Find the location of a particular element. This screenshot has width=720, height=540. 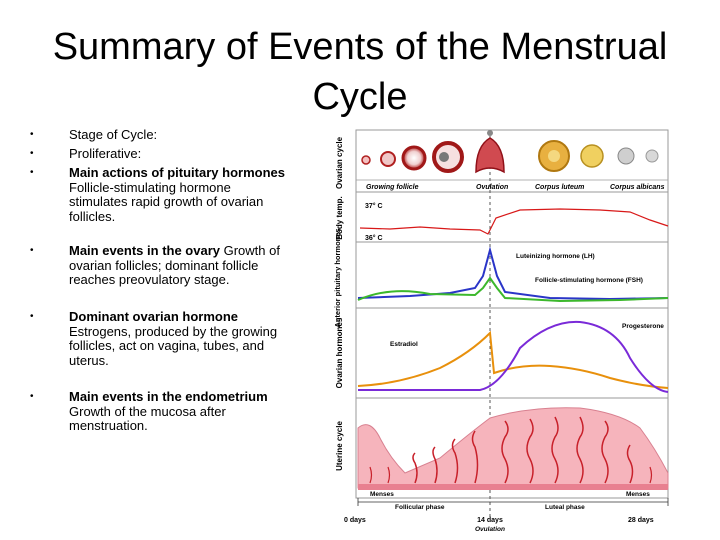

label-lh: Luteinizing hormone (LH) is located at coordinates (555, 256).